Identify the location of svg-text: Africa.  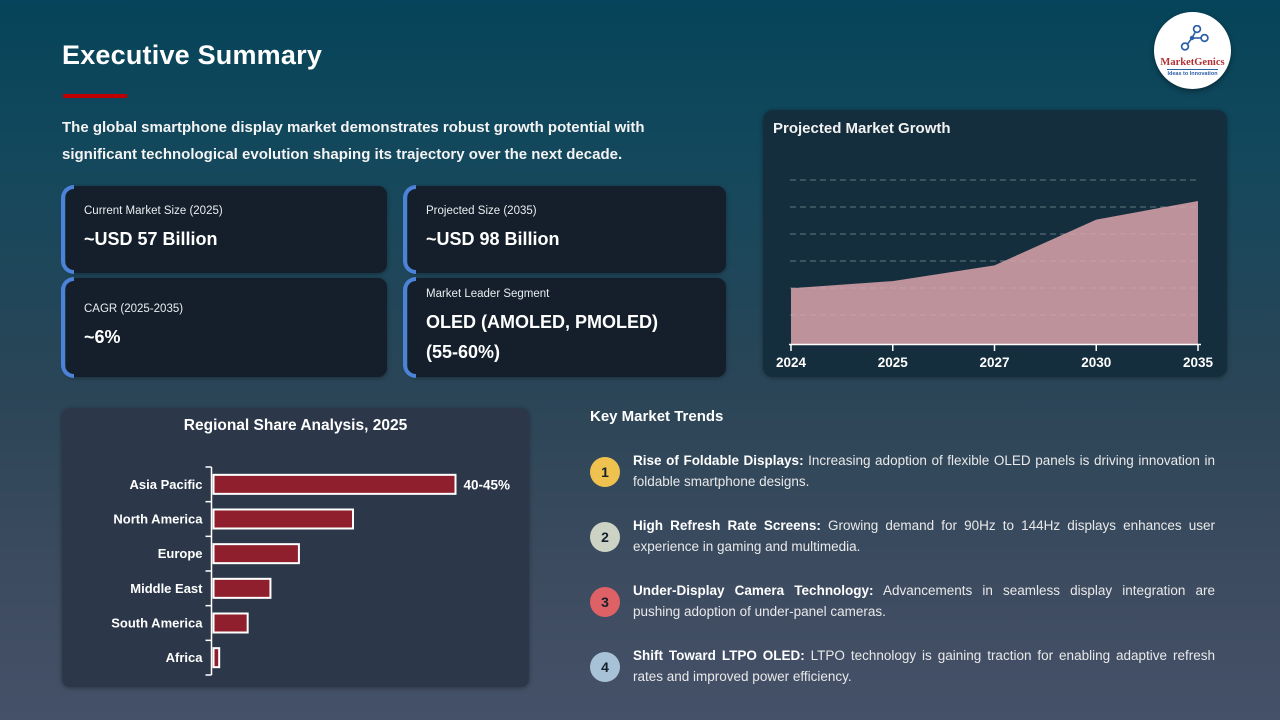
(185, 657).